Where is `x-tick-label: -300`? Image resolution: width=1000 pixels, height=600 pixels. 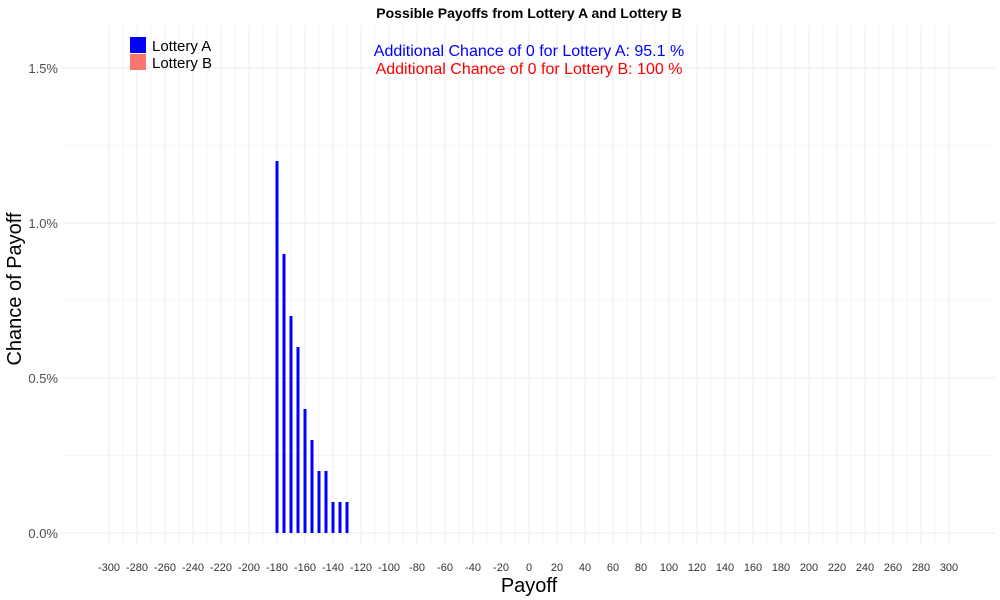
x-tick-label: -300 is located at coordinates (109, 568).